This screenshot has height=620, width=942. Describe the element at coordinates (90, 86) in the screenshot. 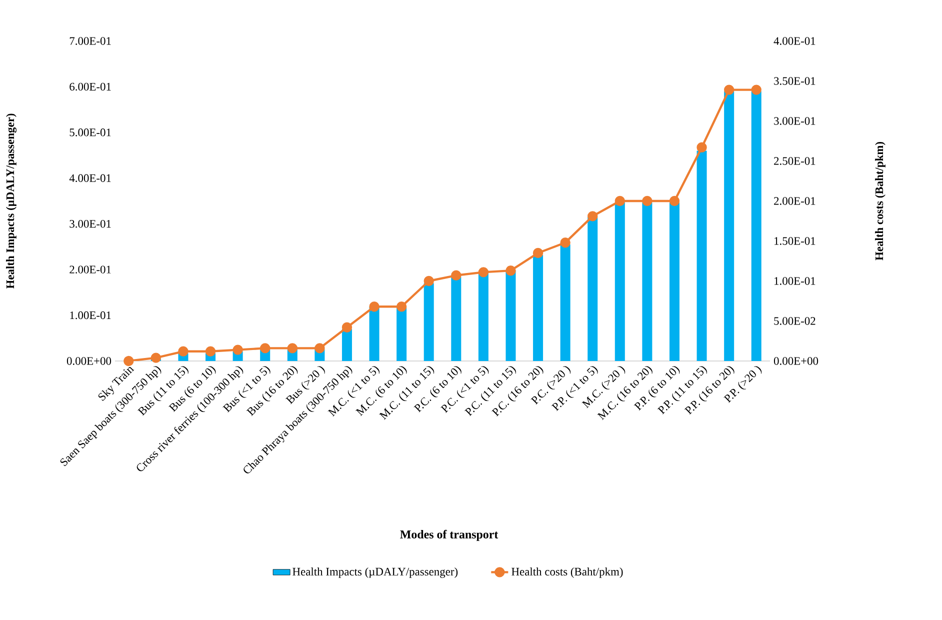

I see `y-tick-label: 6.00E-01` at that location.